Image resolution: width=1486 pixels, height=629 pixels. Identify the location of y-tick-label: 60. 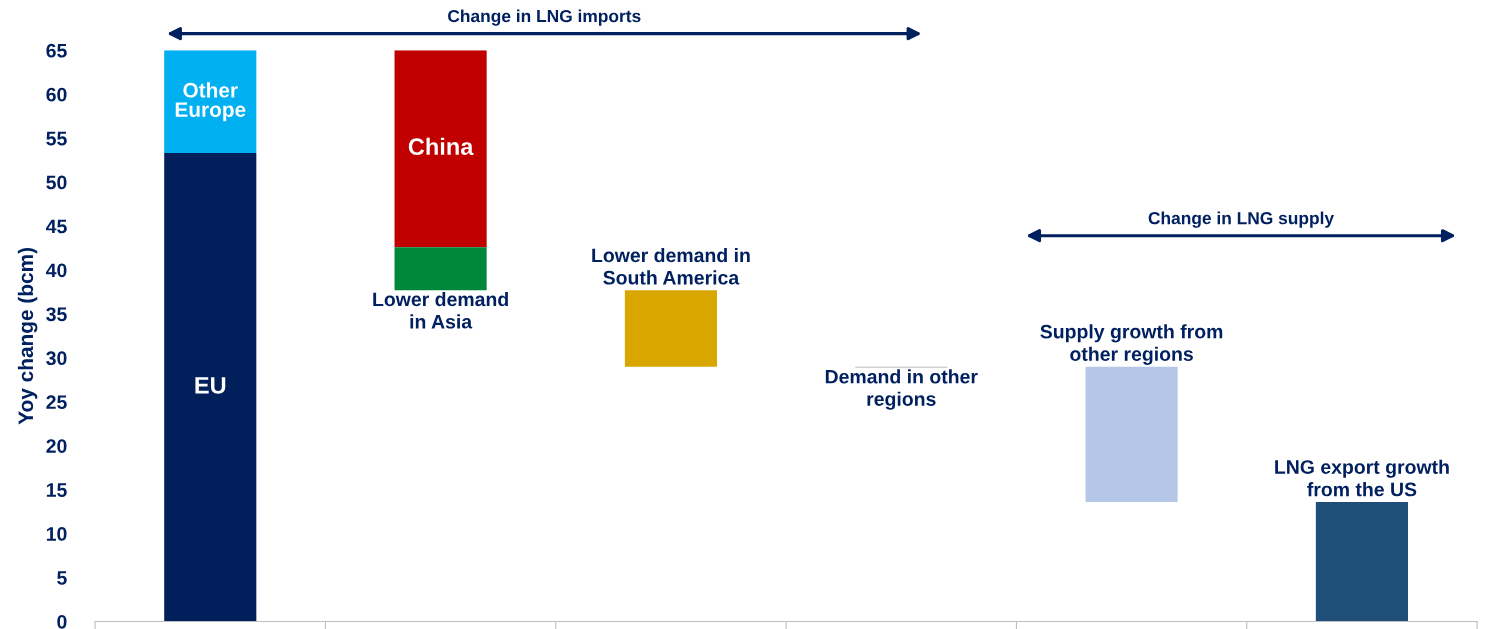
(56, 94).